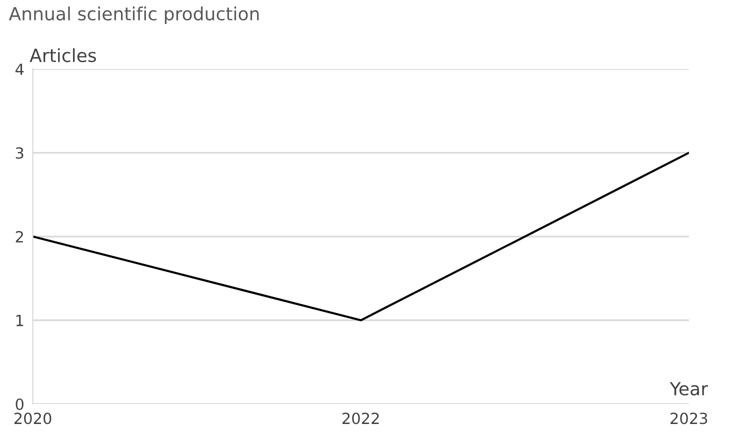  I want to click on y-tick-label: 4, so click(20, 69).